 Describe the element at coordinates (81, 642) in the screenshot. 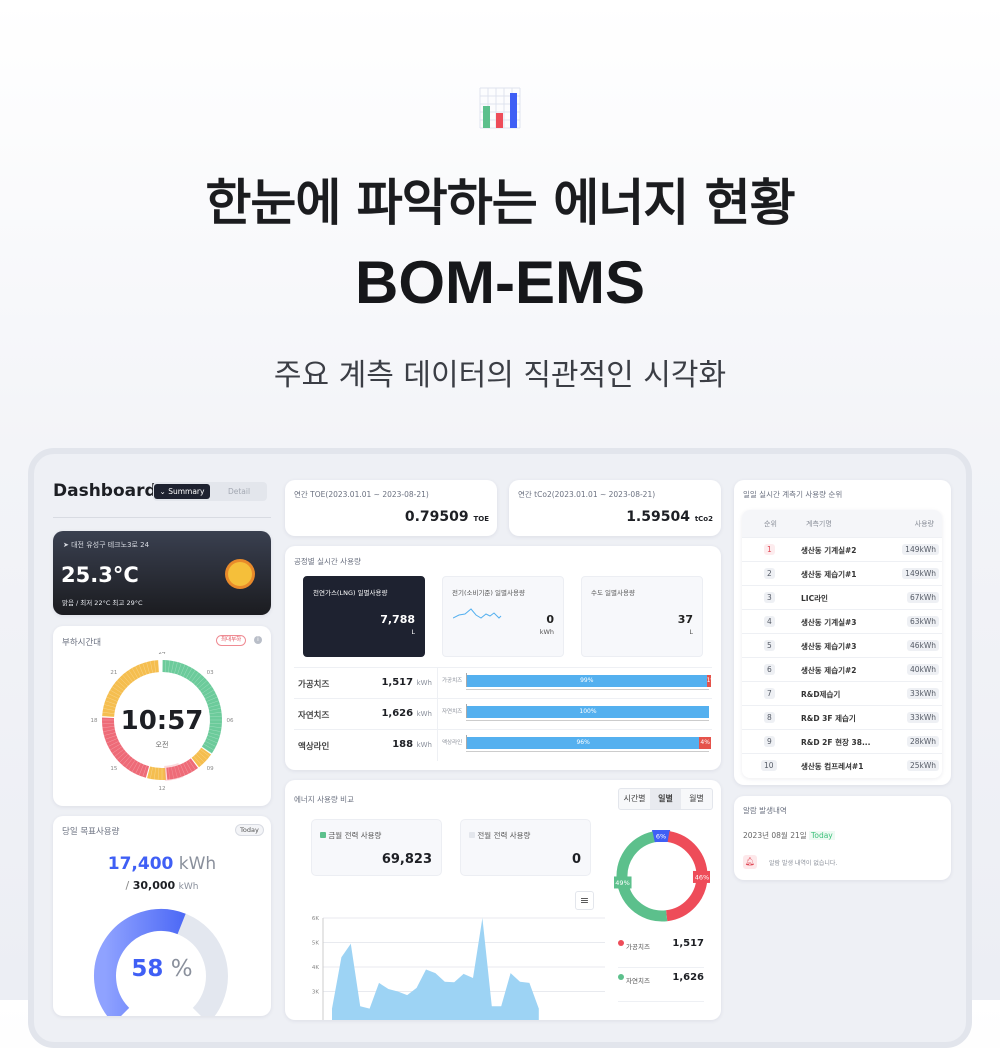

I see `load-title: 부하시간대` at that location.